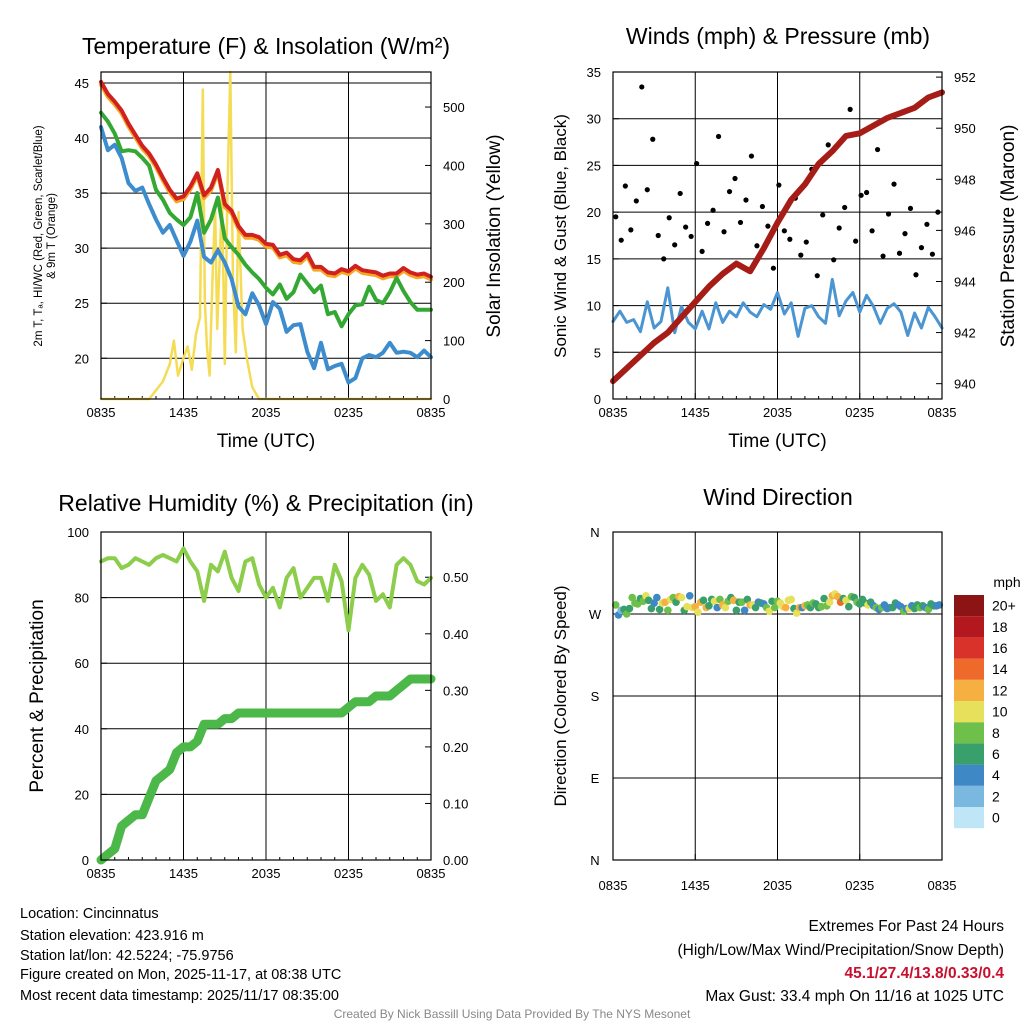 The width and height of the screenshot is (1024, 1024). Describe the element at coordinates (454, 341) in the screenshot. I see `y2-tick-label: 100` at that location.